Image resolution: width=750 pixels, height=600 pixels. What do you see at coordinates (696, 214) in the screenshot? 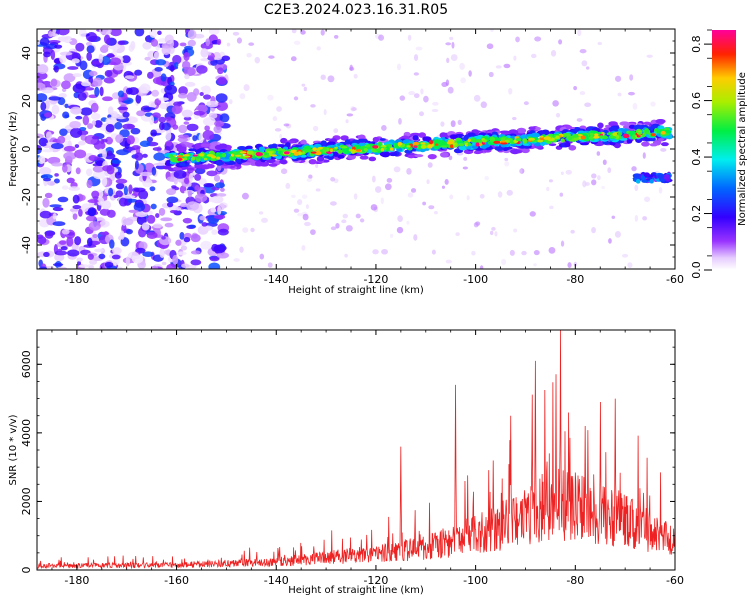
I see `colorbar-tick-label: 0.2` at bounding box center [696, 214].